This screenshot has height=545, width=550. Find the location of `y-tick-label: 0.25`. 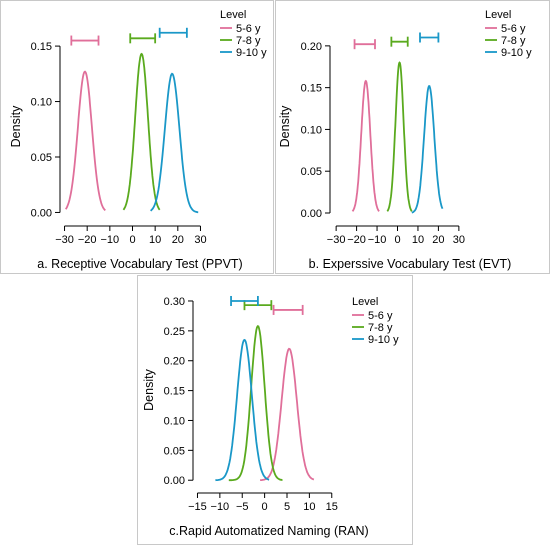

y-tick-label: 0.25 is located at coordinates (174, 332).